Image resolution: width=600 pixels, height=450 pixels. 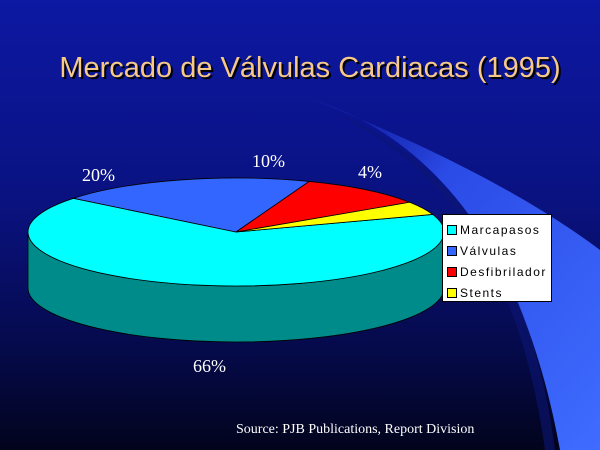 What do you see at coordinates (209, 366) in the screenshot?
I see `data-label-marcapasos: 66%` at bounding box center [209, 366].